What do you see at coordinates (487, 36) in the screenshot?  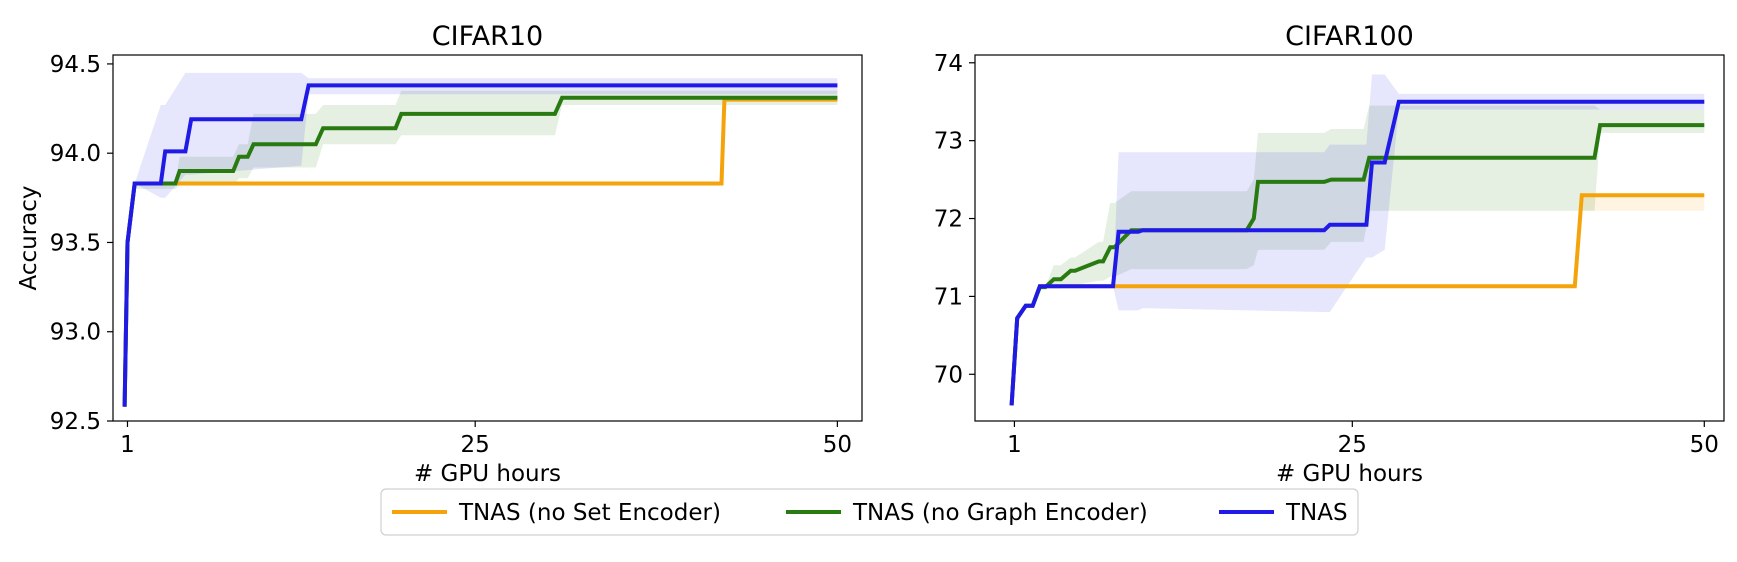 I see `chart-title: CIFAR10` at bounding box center [487, 36].